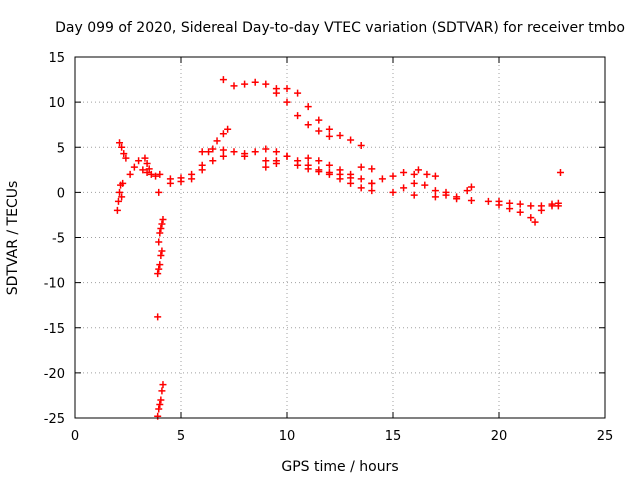  Describe the element at coordinates (393, 436) in the screenshot. I see `x-tick-label: 15` at that location.